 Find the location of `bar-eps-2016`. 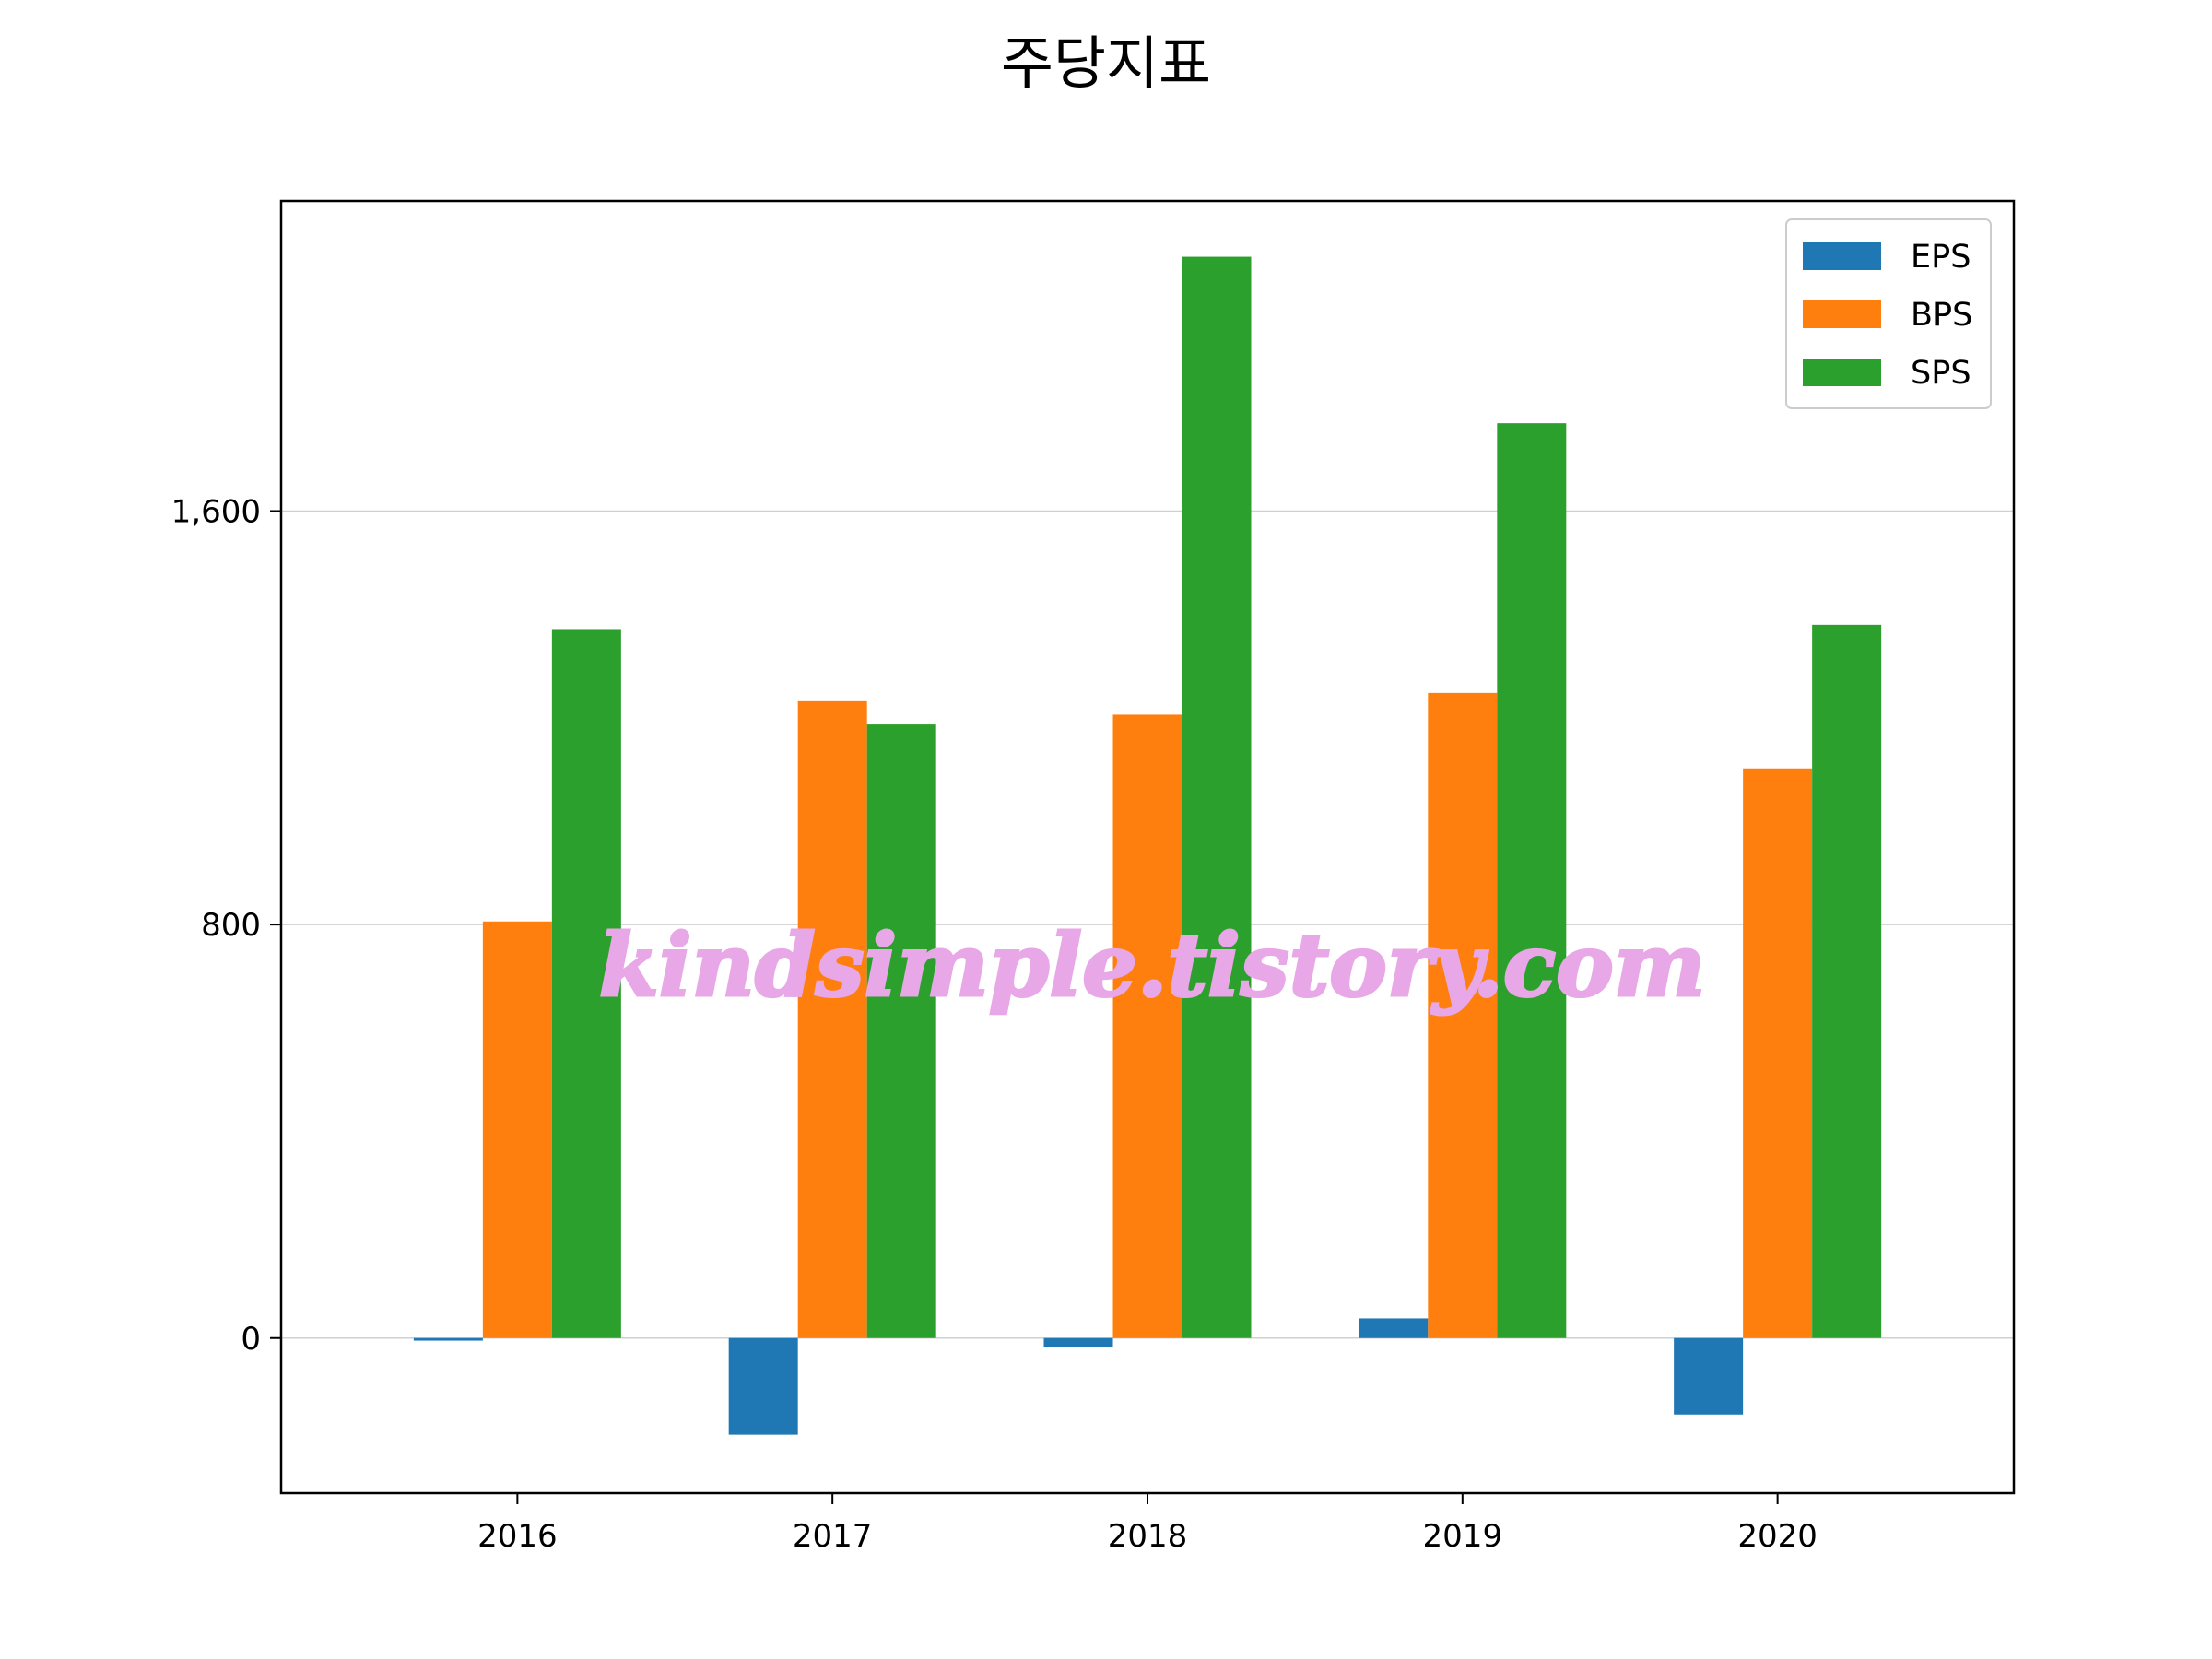

bar-eps-2016 is located at coordinates (448, 1339).